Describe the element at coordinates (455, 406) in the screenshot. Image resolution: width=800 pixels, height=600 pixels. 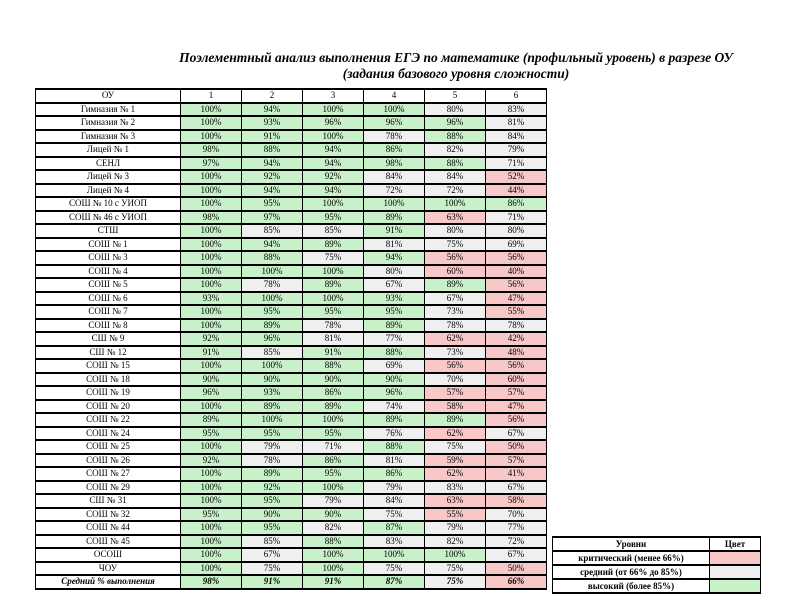
I see `score-cell: 58%` at that location.